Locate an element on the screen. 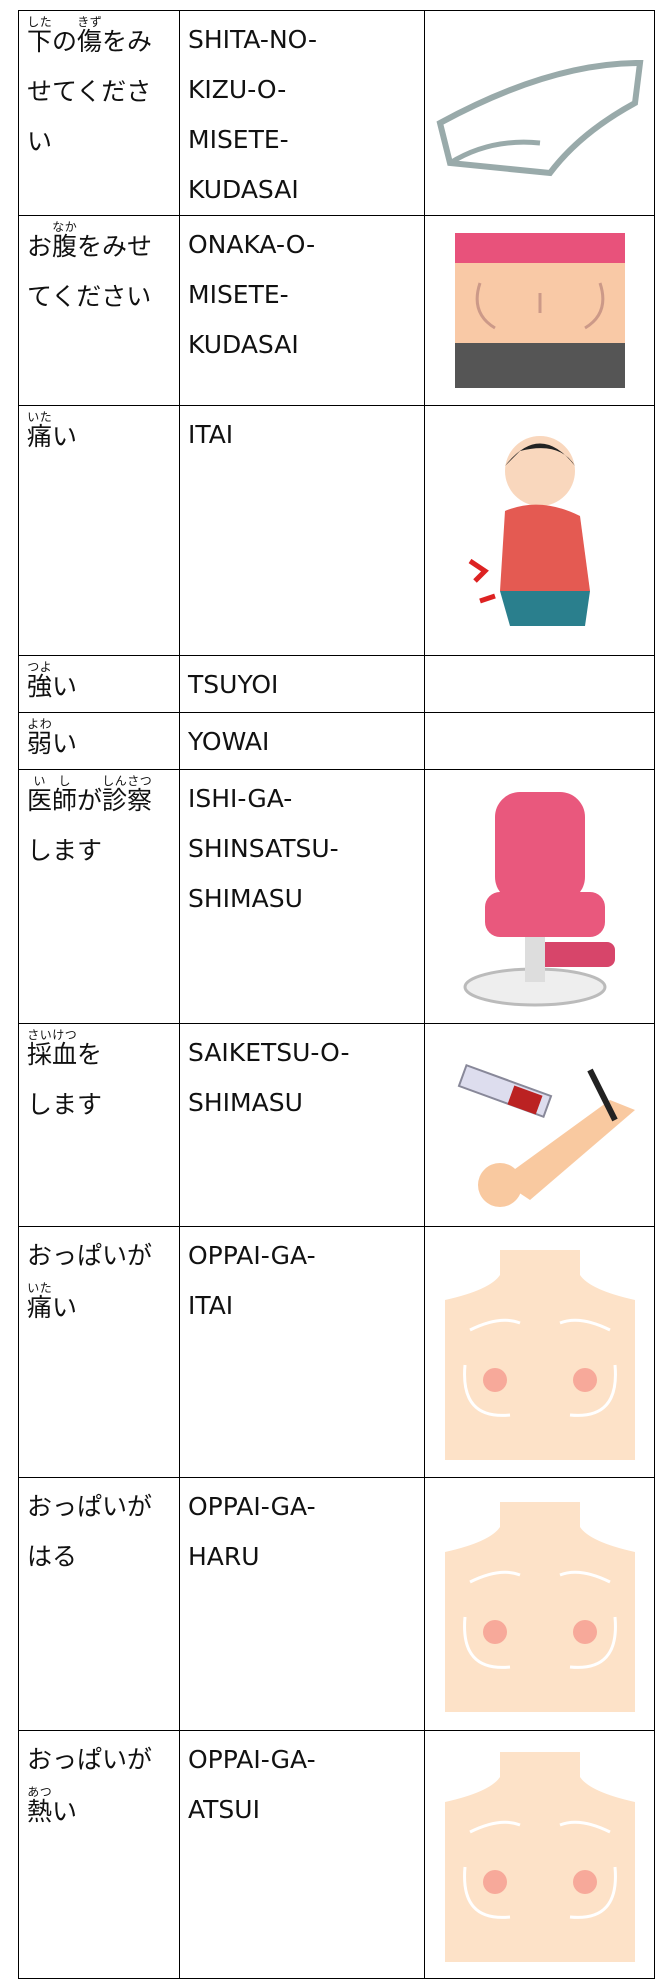 This screenshot has width=657, height=1979. furigana-word: 診察しんさつ is located at coordinates (127, 795).